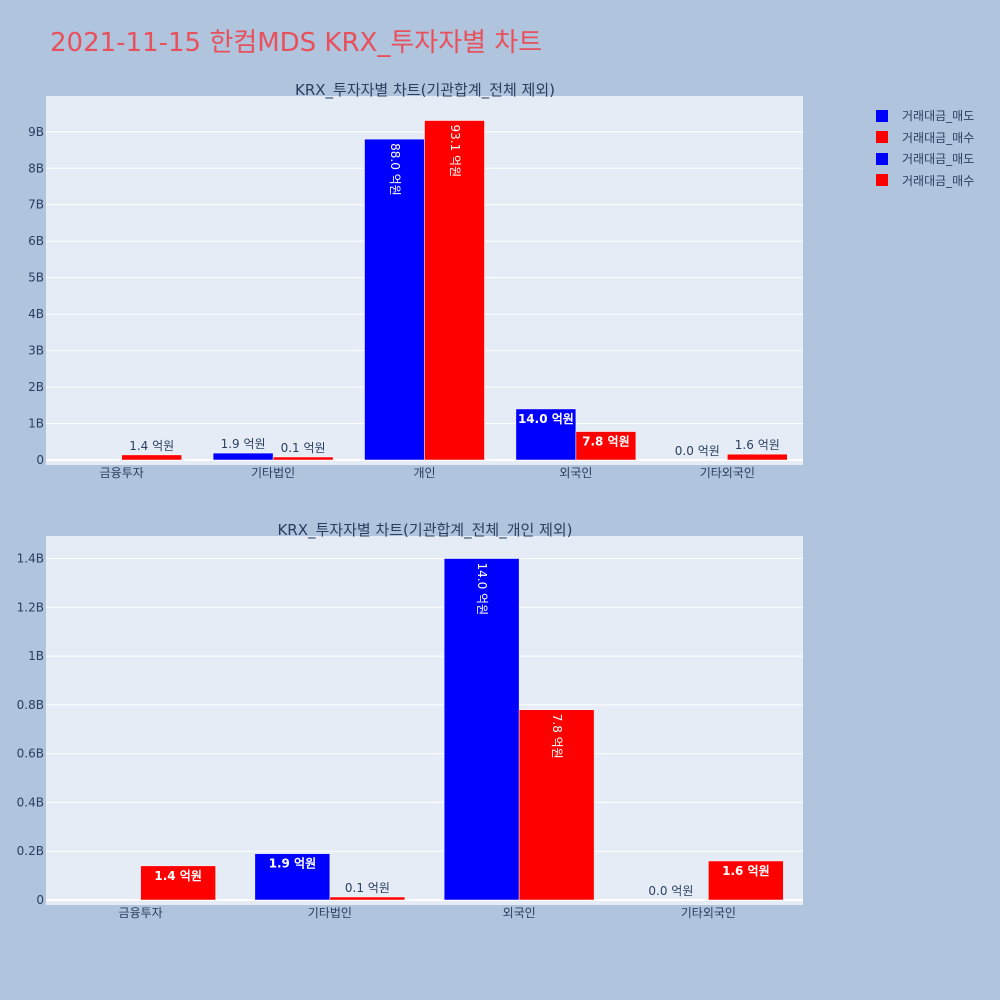 This screenshot has width=1000, height=1000. I want to click on y-tick-label: 0.4B, so click(30, 802).